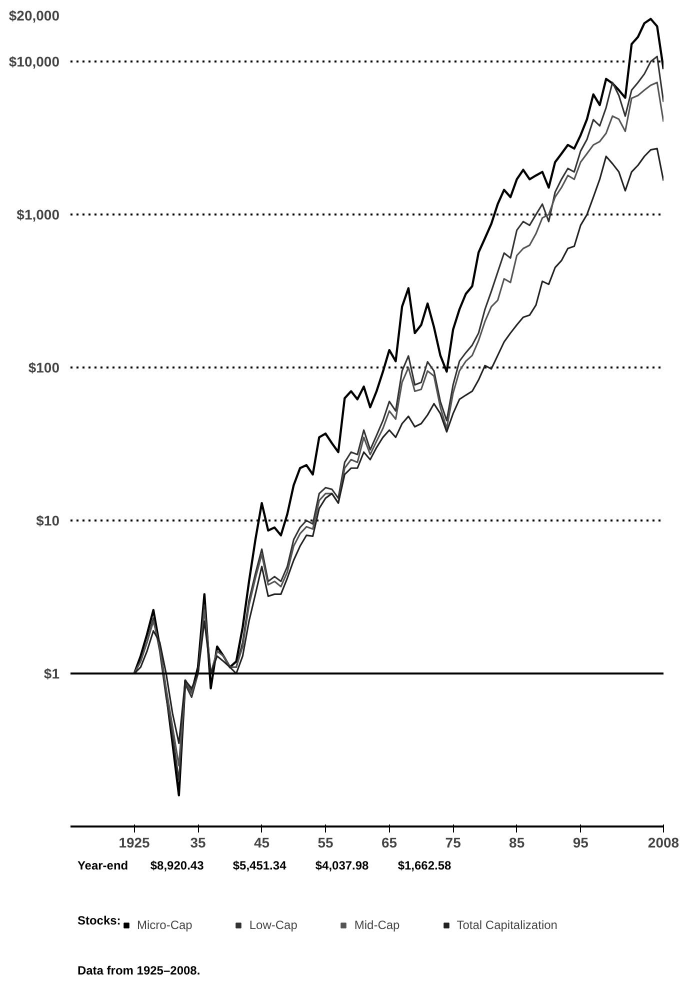 Image resolution: width=683 pixels, height=1000 pixels. I want to click on text: Data from 1925–2008., so click(138, 971).